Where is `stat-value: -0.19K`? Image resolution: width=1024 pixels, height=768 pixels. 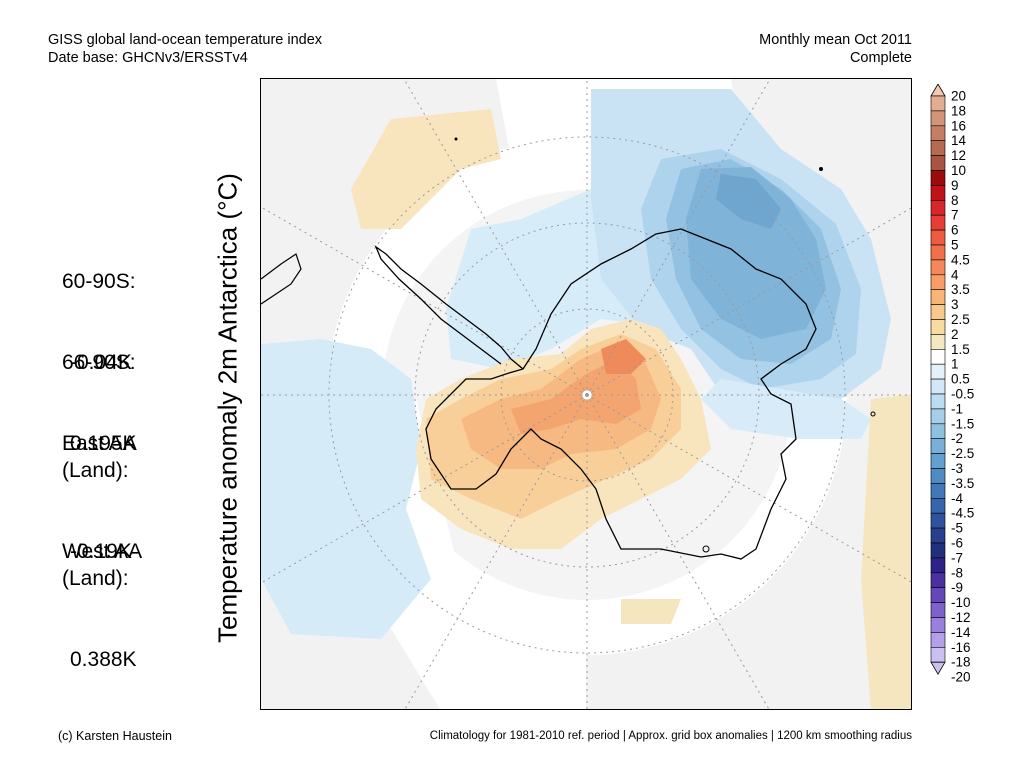 stat-value: -0.19K is located at coordinates (101, 551).